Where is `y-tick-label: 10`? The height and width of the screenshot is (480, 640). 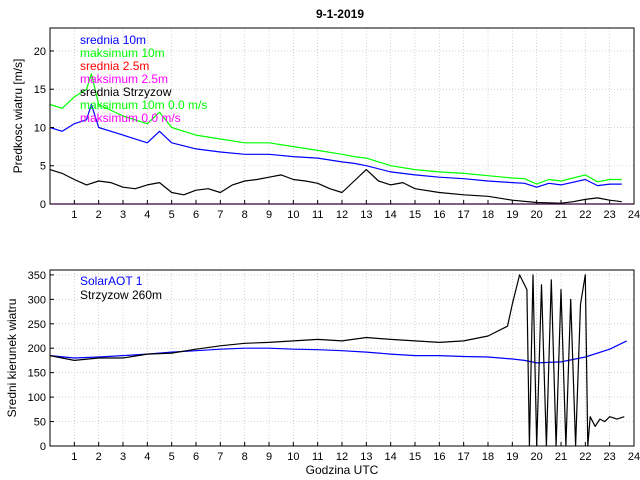
y-tick-label: 10 is located at coordinates (40, 128).